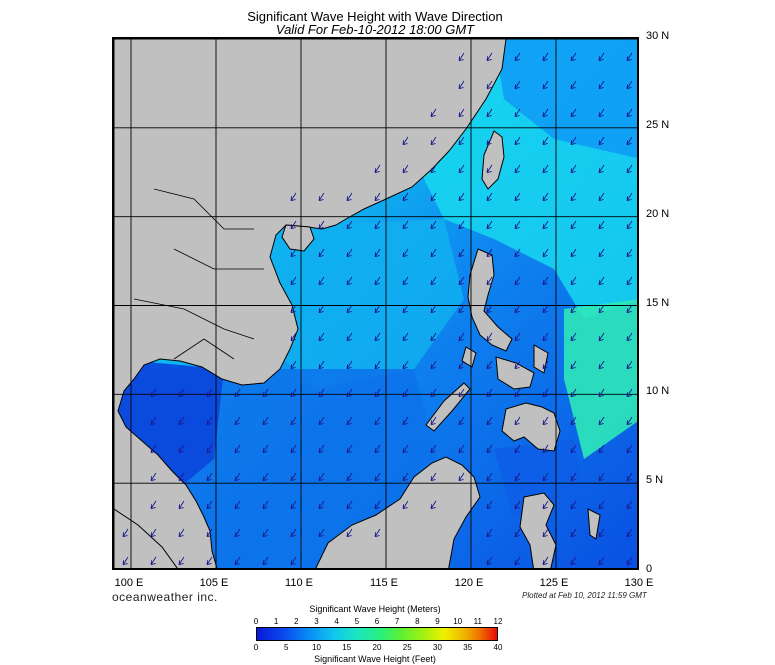 The width and height of the screenshot is (775, 665). What do you see at coordinates (469, 583) in the screenshot?
I see `lon-label: 120 E` at bounding box center [469, 583].